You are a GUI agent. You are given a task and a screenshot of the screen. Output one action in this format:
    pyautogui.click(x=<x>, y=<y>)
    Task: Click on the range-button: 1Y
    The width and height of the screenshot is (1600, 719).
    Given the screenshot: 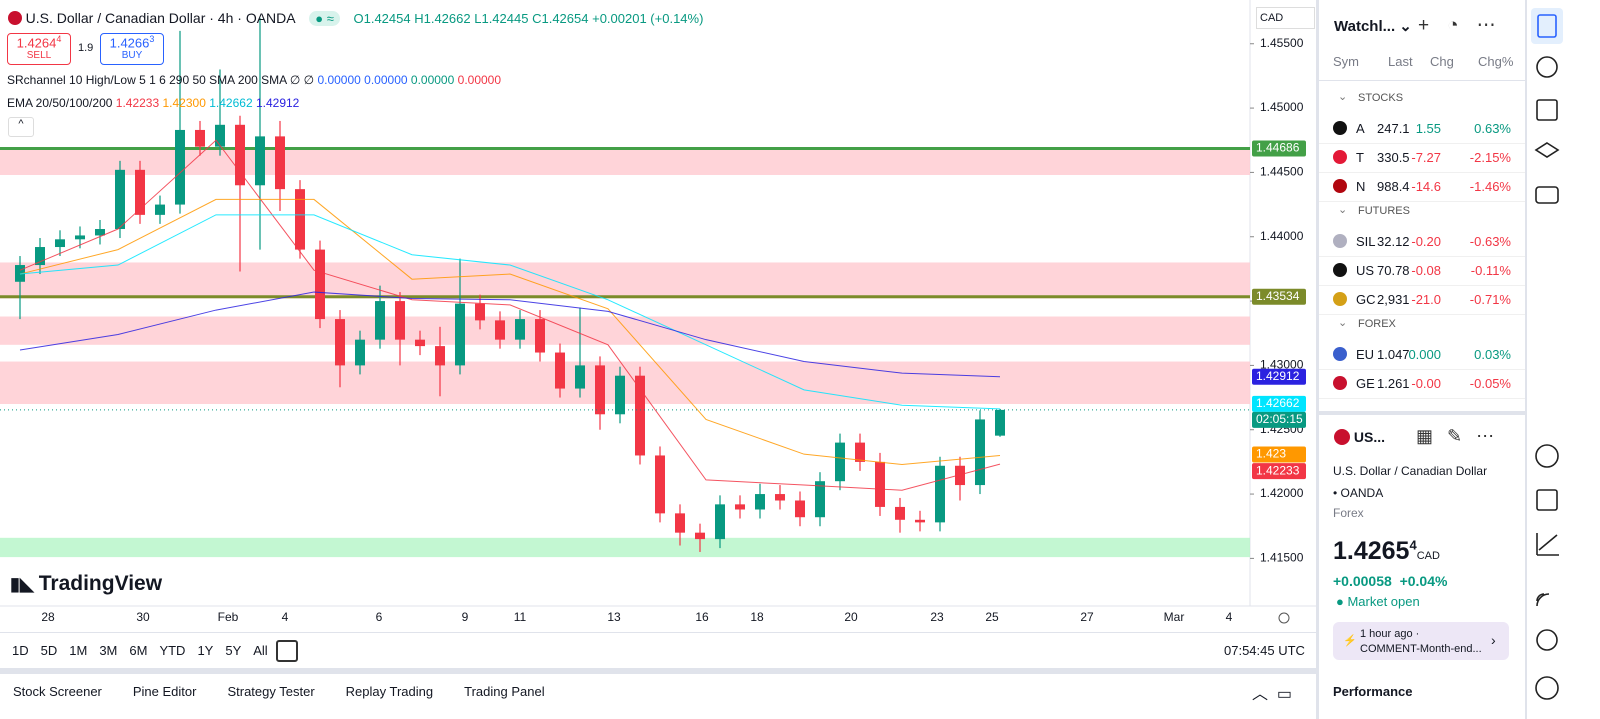 What is the action you would take?
    pyautogui.click(x=205, y=650)
    